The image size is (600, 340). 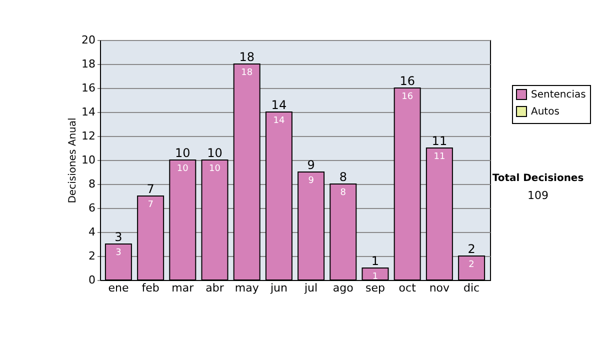 What do you see at coordinates (279, 121) in the screenshot?
I see `annotation: 14` at bounding box center [279, 121].